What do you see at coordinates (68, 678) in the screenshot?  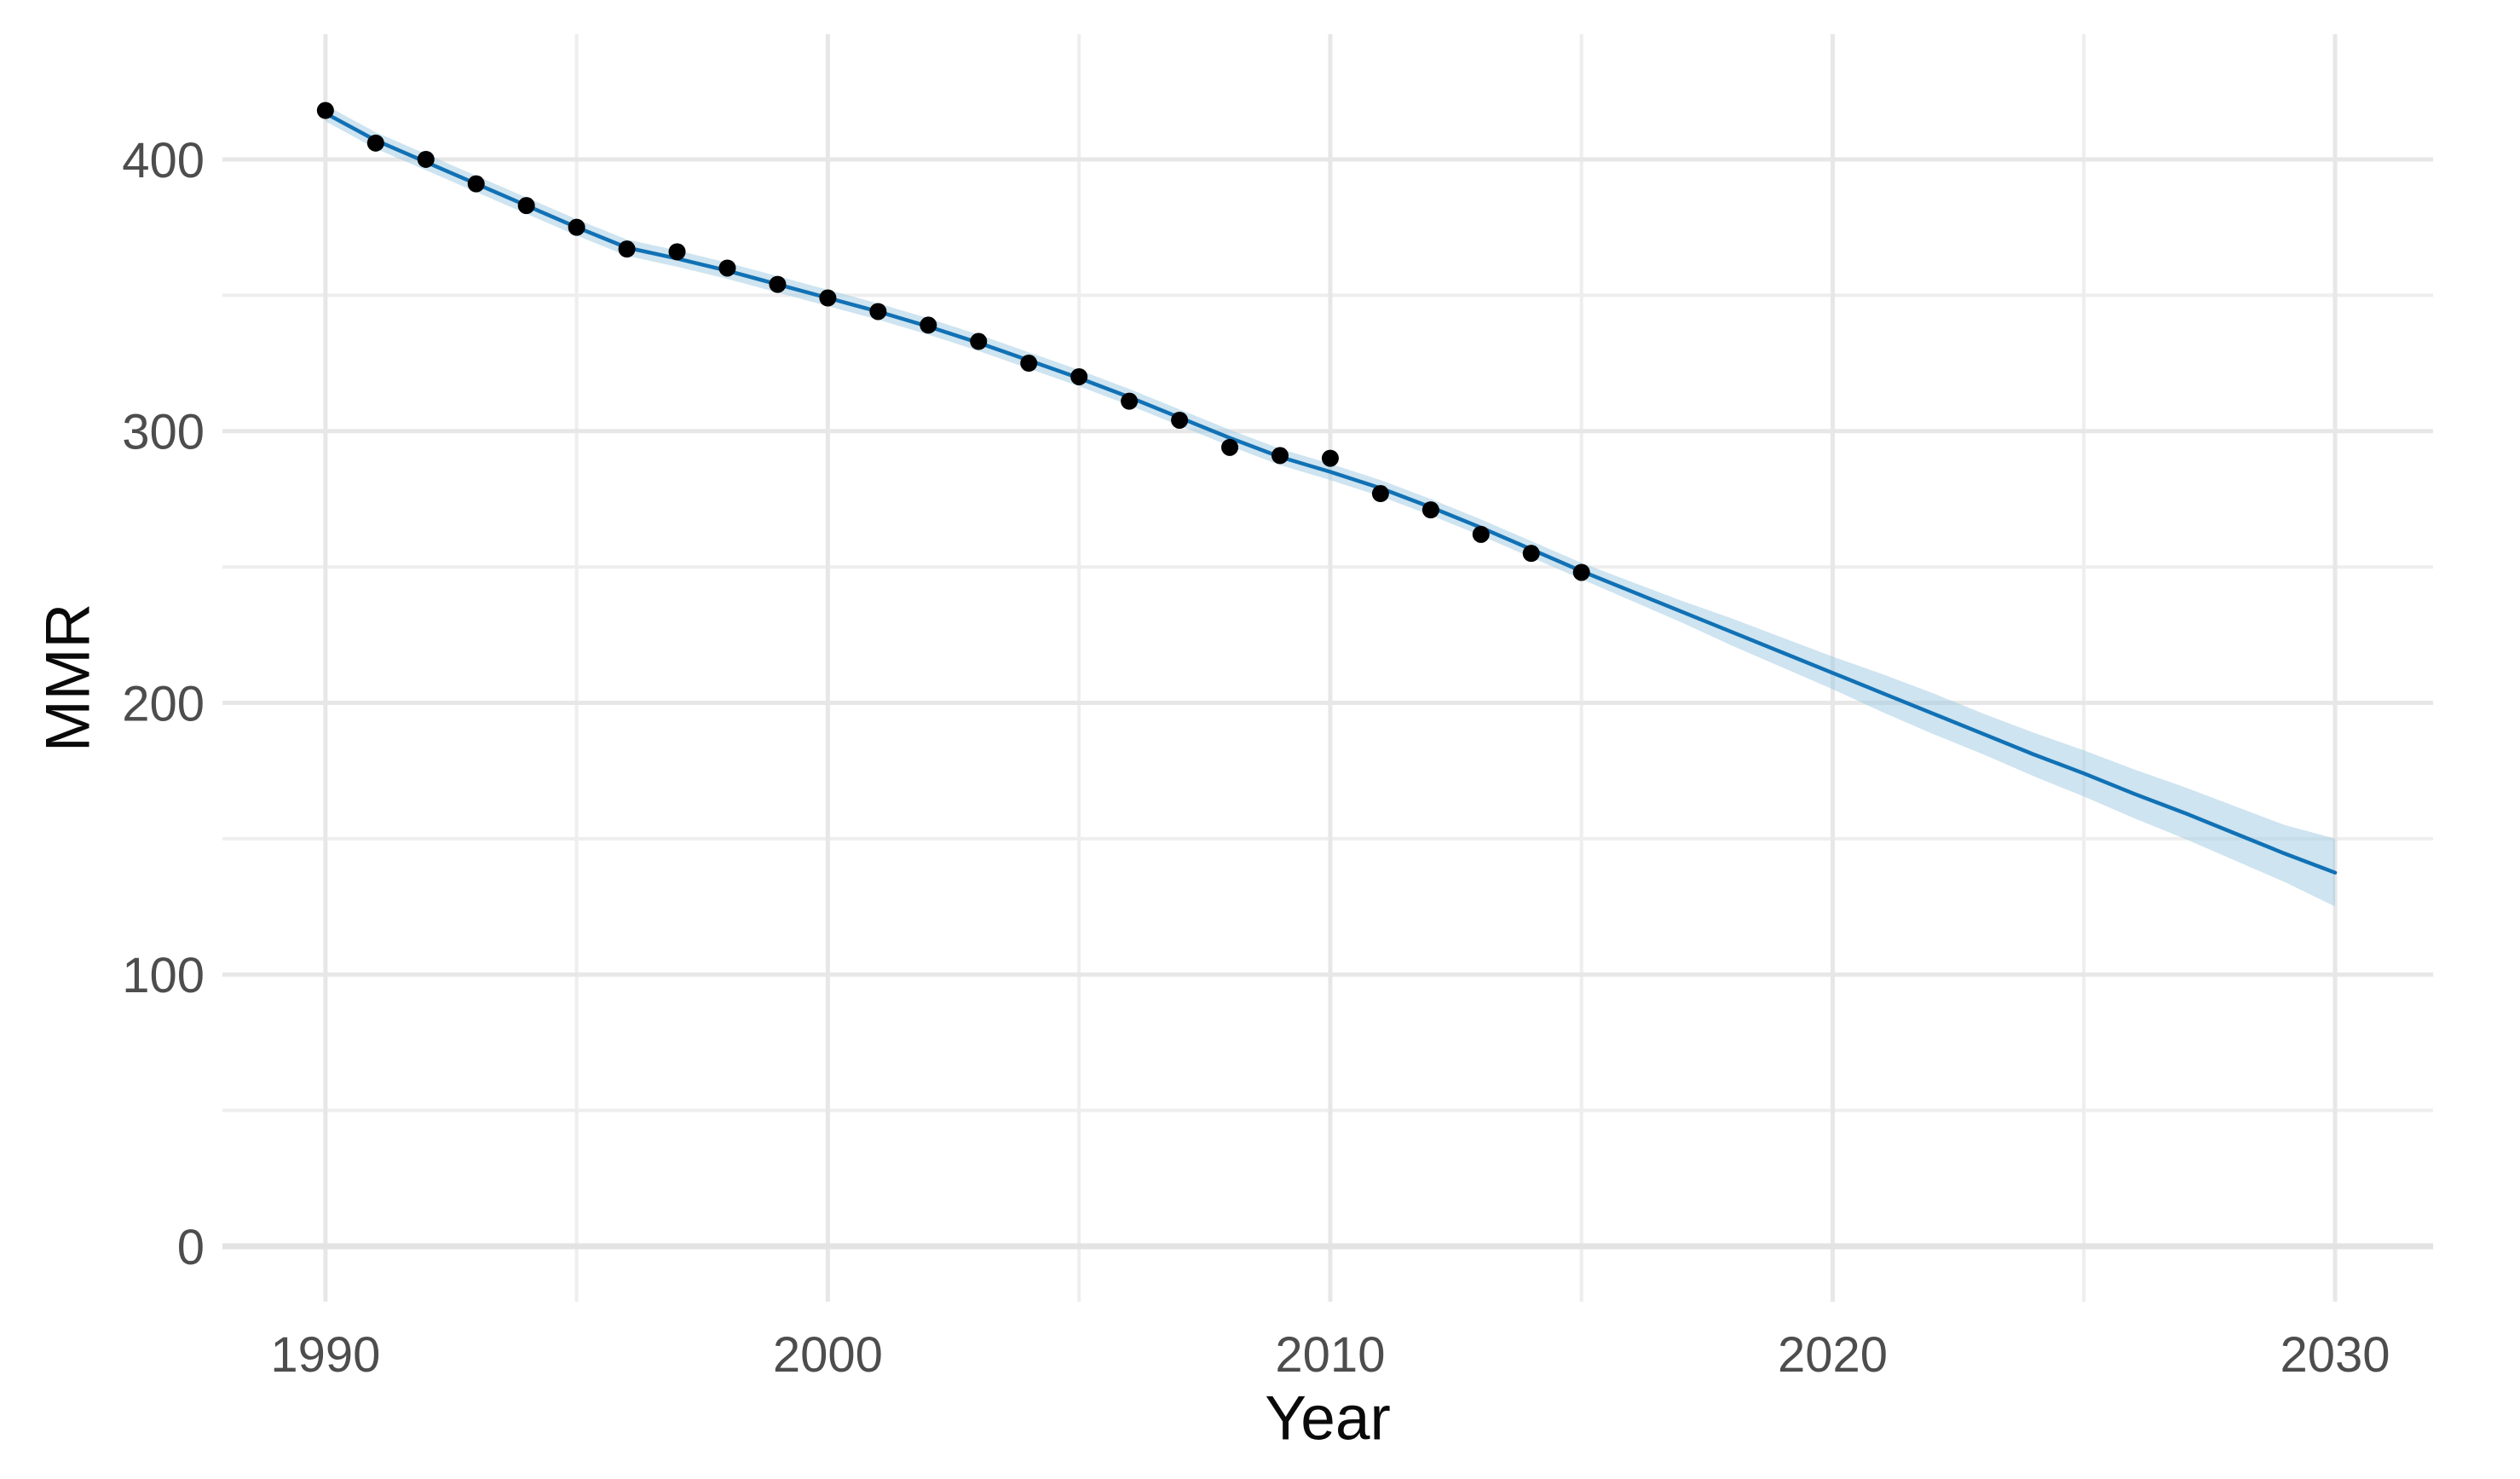 I see `y-axis-title: MMR` at bounding box center [68, 678].